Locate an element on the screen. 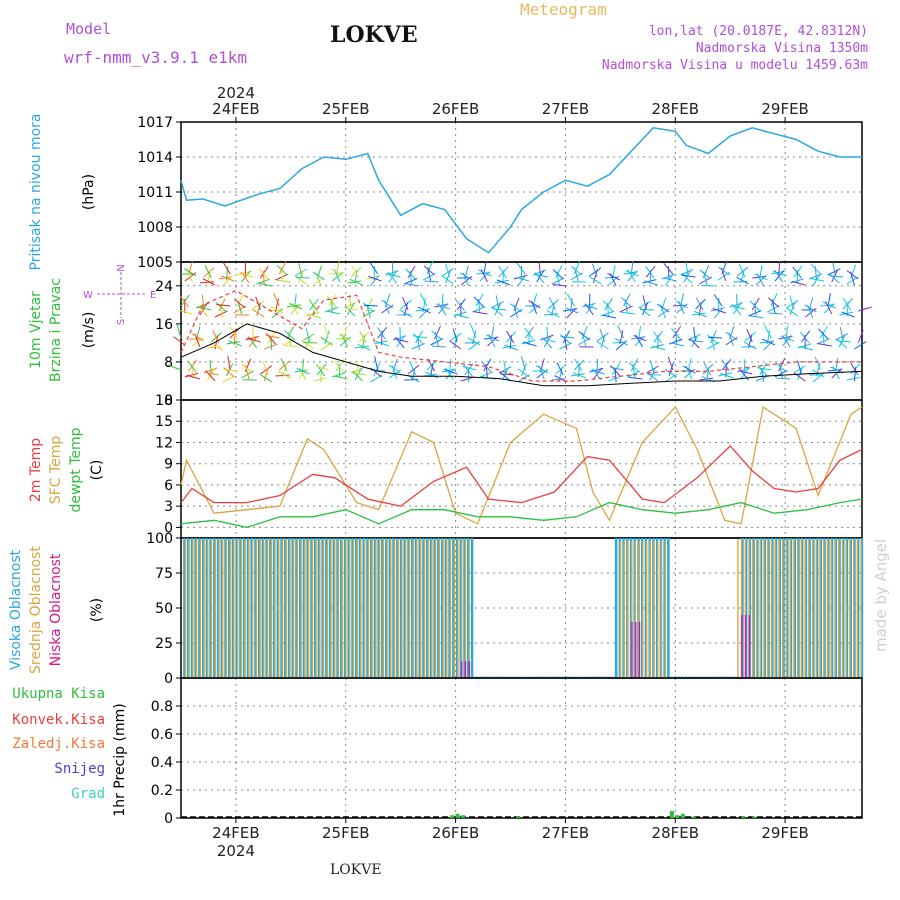 This screenshot has height=900, width=900. bottom-day-label-5: 29FEB is located at coordinates (784, 833).